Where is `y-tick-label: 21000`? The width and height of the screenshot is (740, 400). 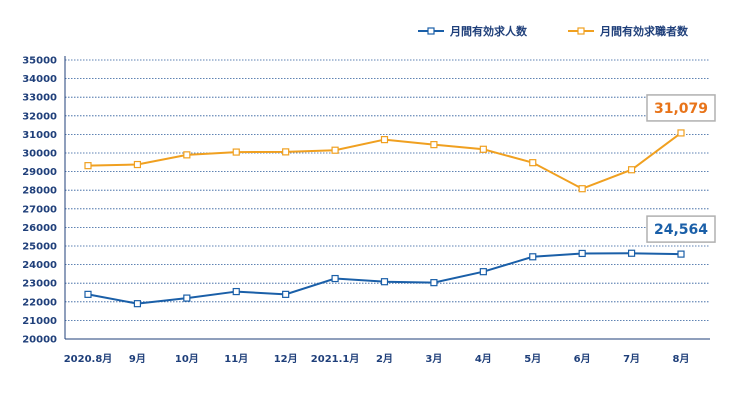
y-tick-label: 21000 is located at coordinates (39, 321).